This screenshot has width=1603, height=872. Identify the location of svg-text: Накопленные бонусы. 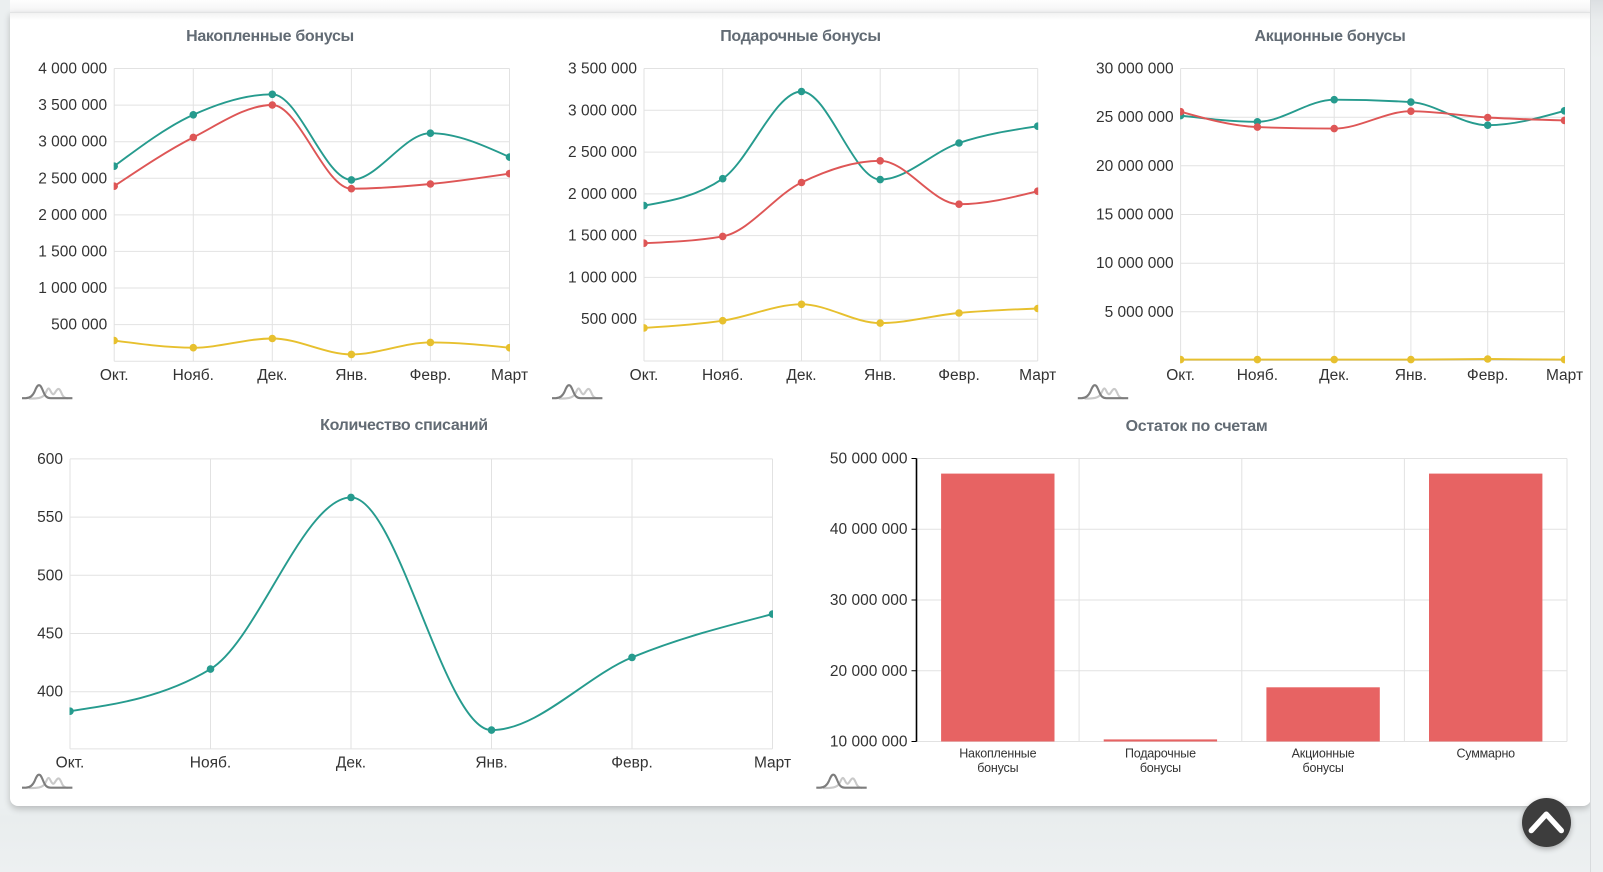
(270, 36).